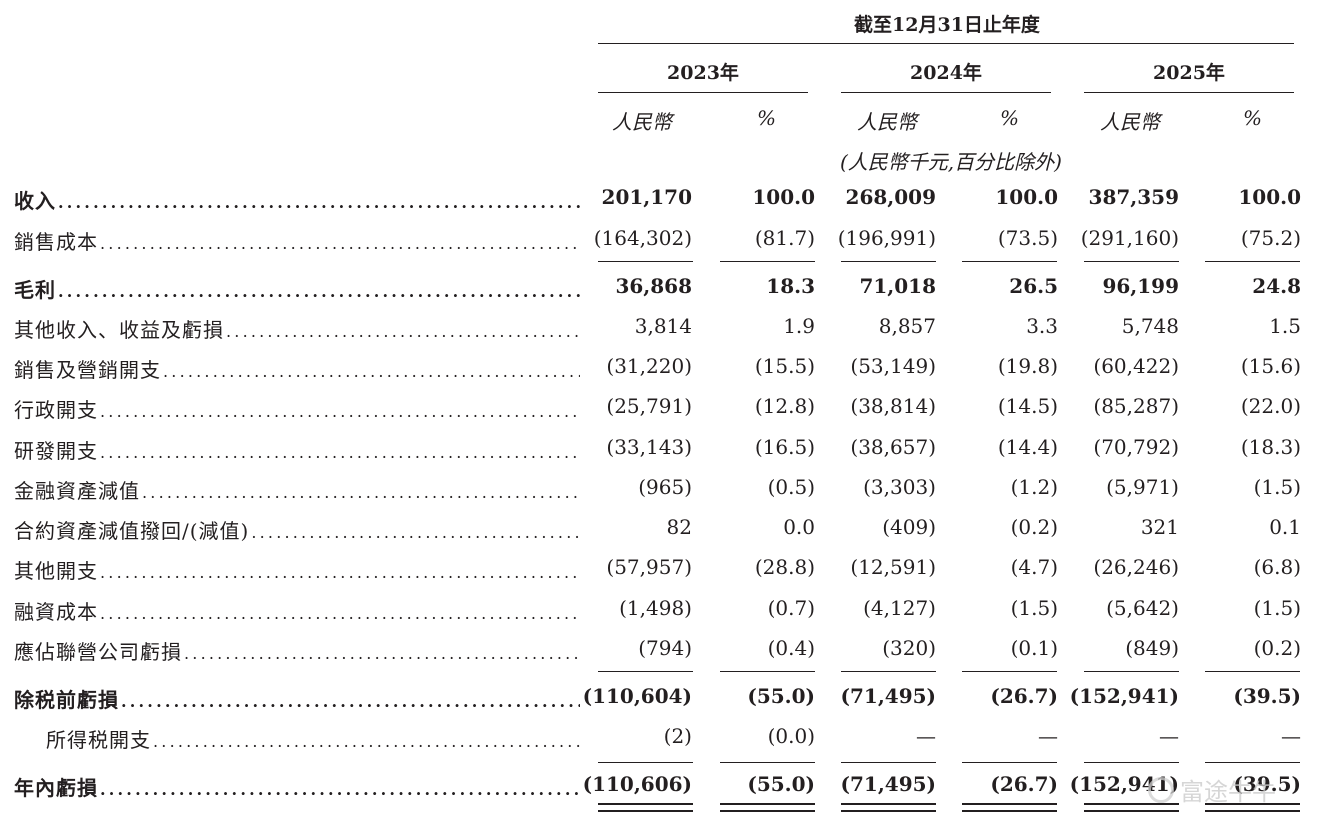  What do you see at coordinates (637, 696) in the screenshot?
I see `cell-2023-amount: (110,604)` at bounding box center [637, 696].